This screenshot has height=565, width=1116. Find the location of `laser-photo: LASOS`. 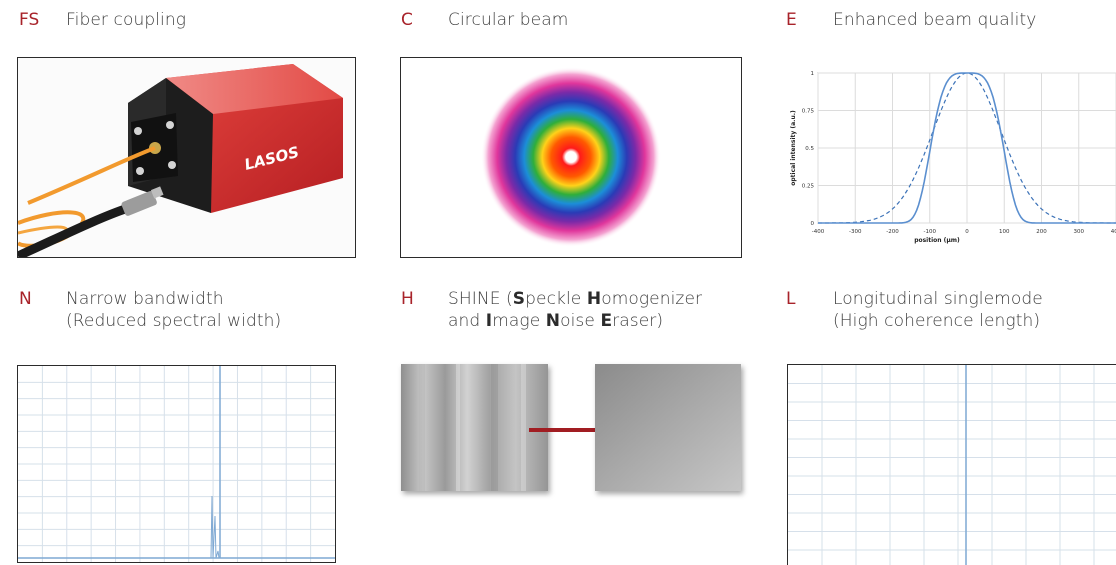

laser-photo: LASOS is located at coordinates (186, 157).